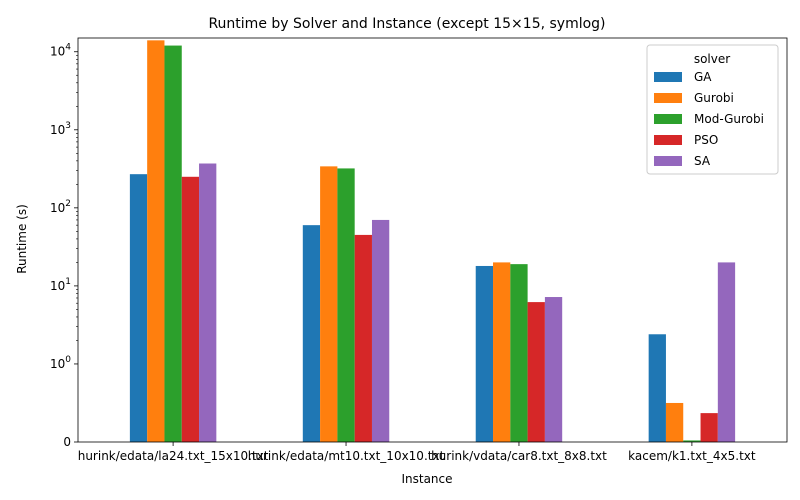 Image resolution: width=800 pixels, height=500 pixels. What do you see at coordinates (60, 285) in the screenshot?
I see `y-tick-label-2: 10¹` at bounding box center [60, 285].